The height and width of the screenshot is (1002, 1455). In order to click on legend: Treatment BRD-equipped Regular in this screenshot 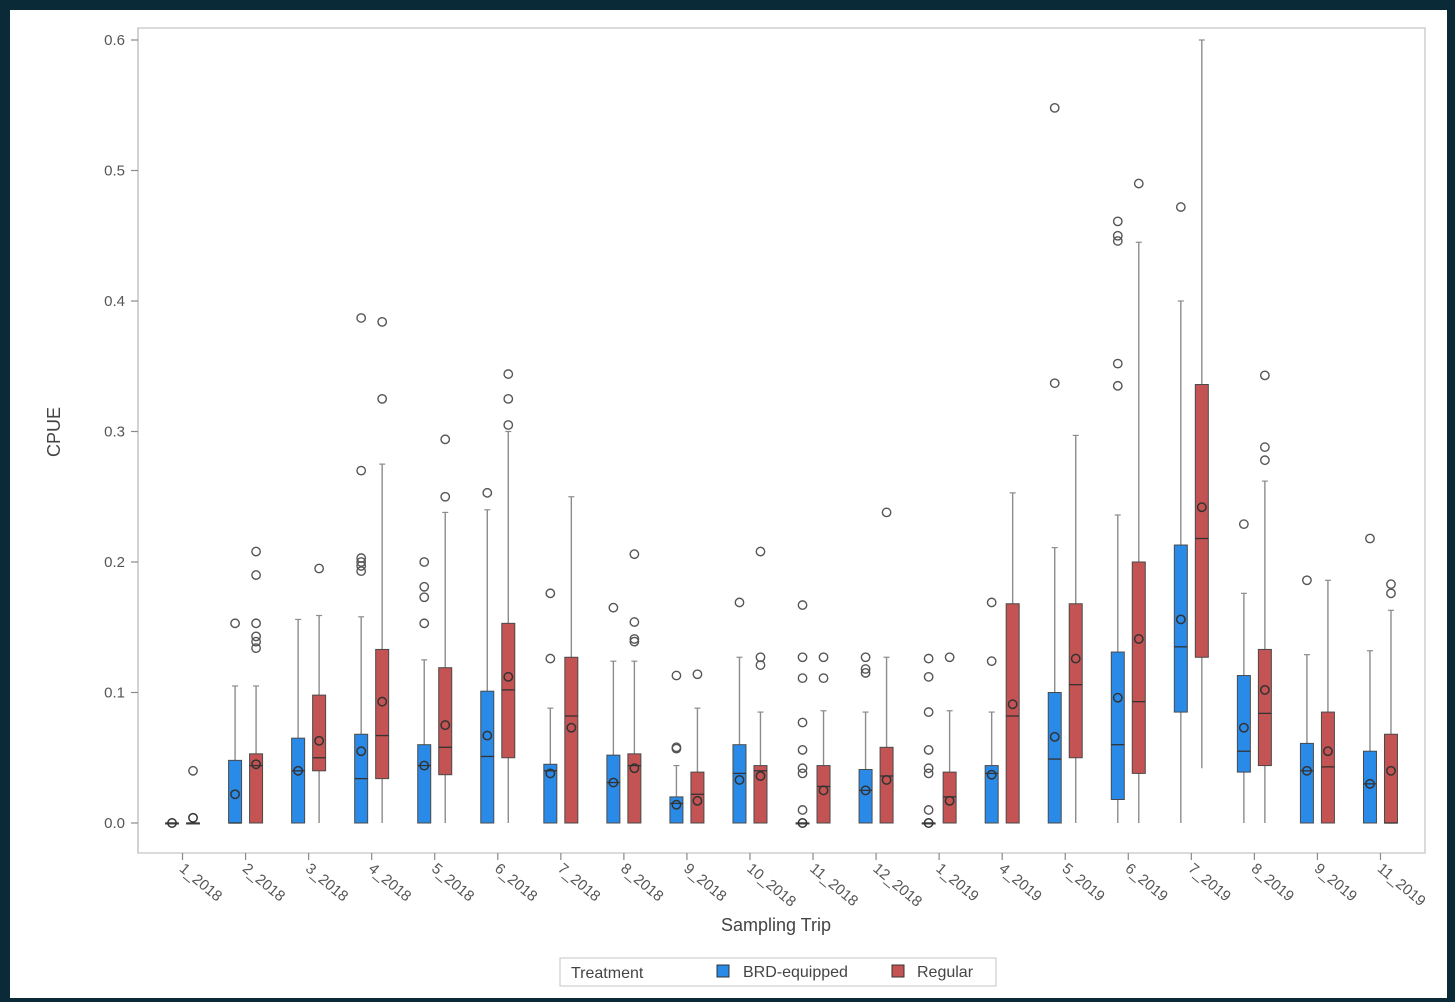, I will do `click(778, 972)`.